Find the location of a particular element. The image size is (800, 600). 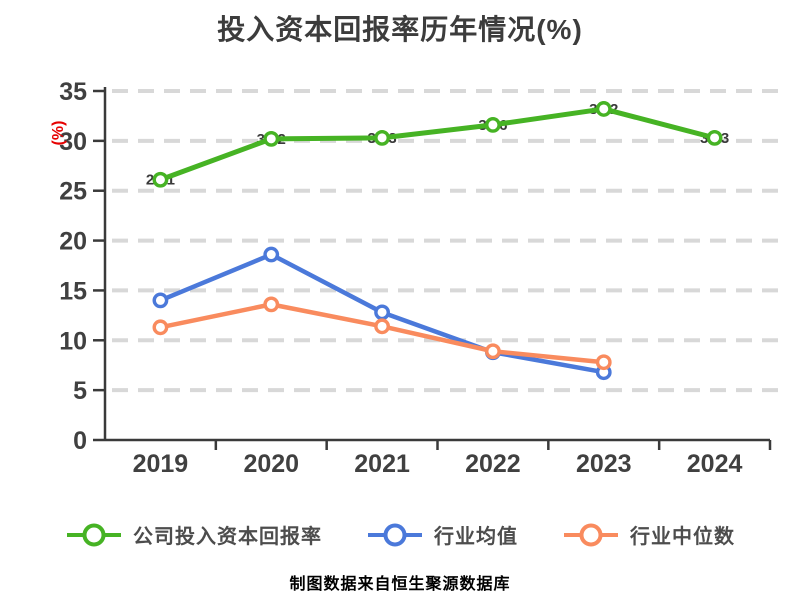

legend-item-industry-mean: 行业均值 is located at coordinates (442, 534).